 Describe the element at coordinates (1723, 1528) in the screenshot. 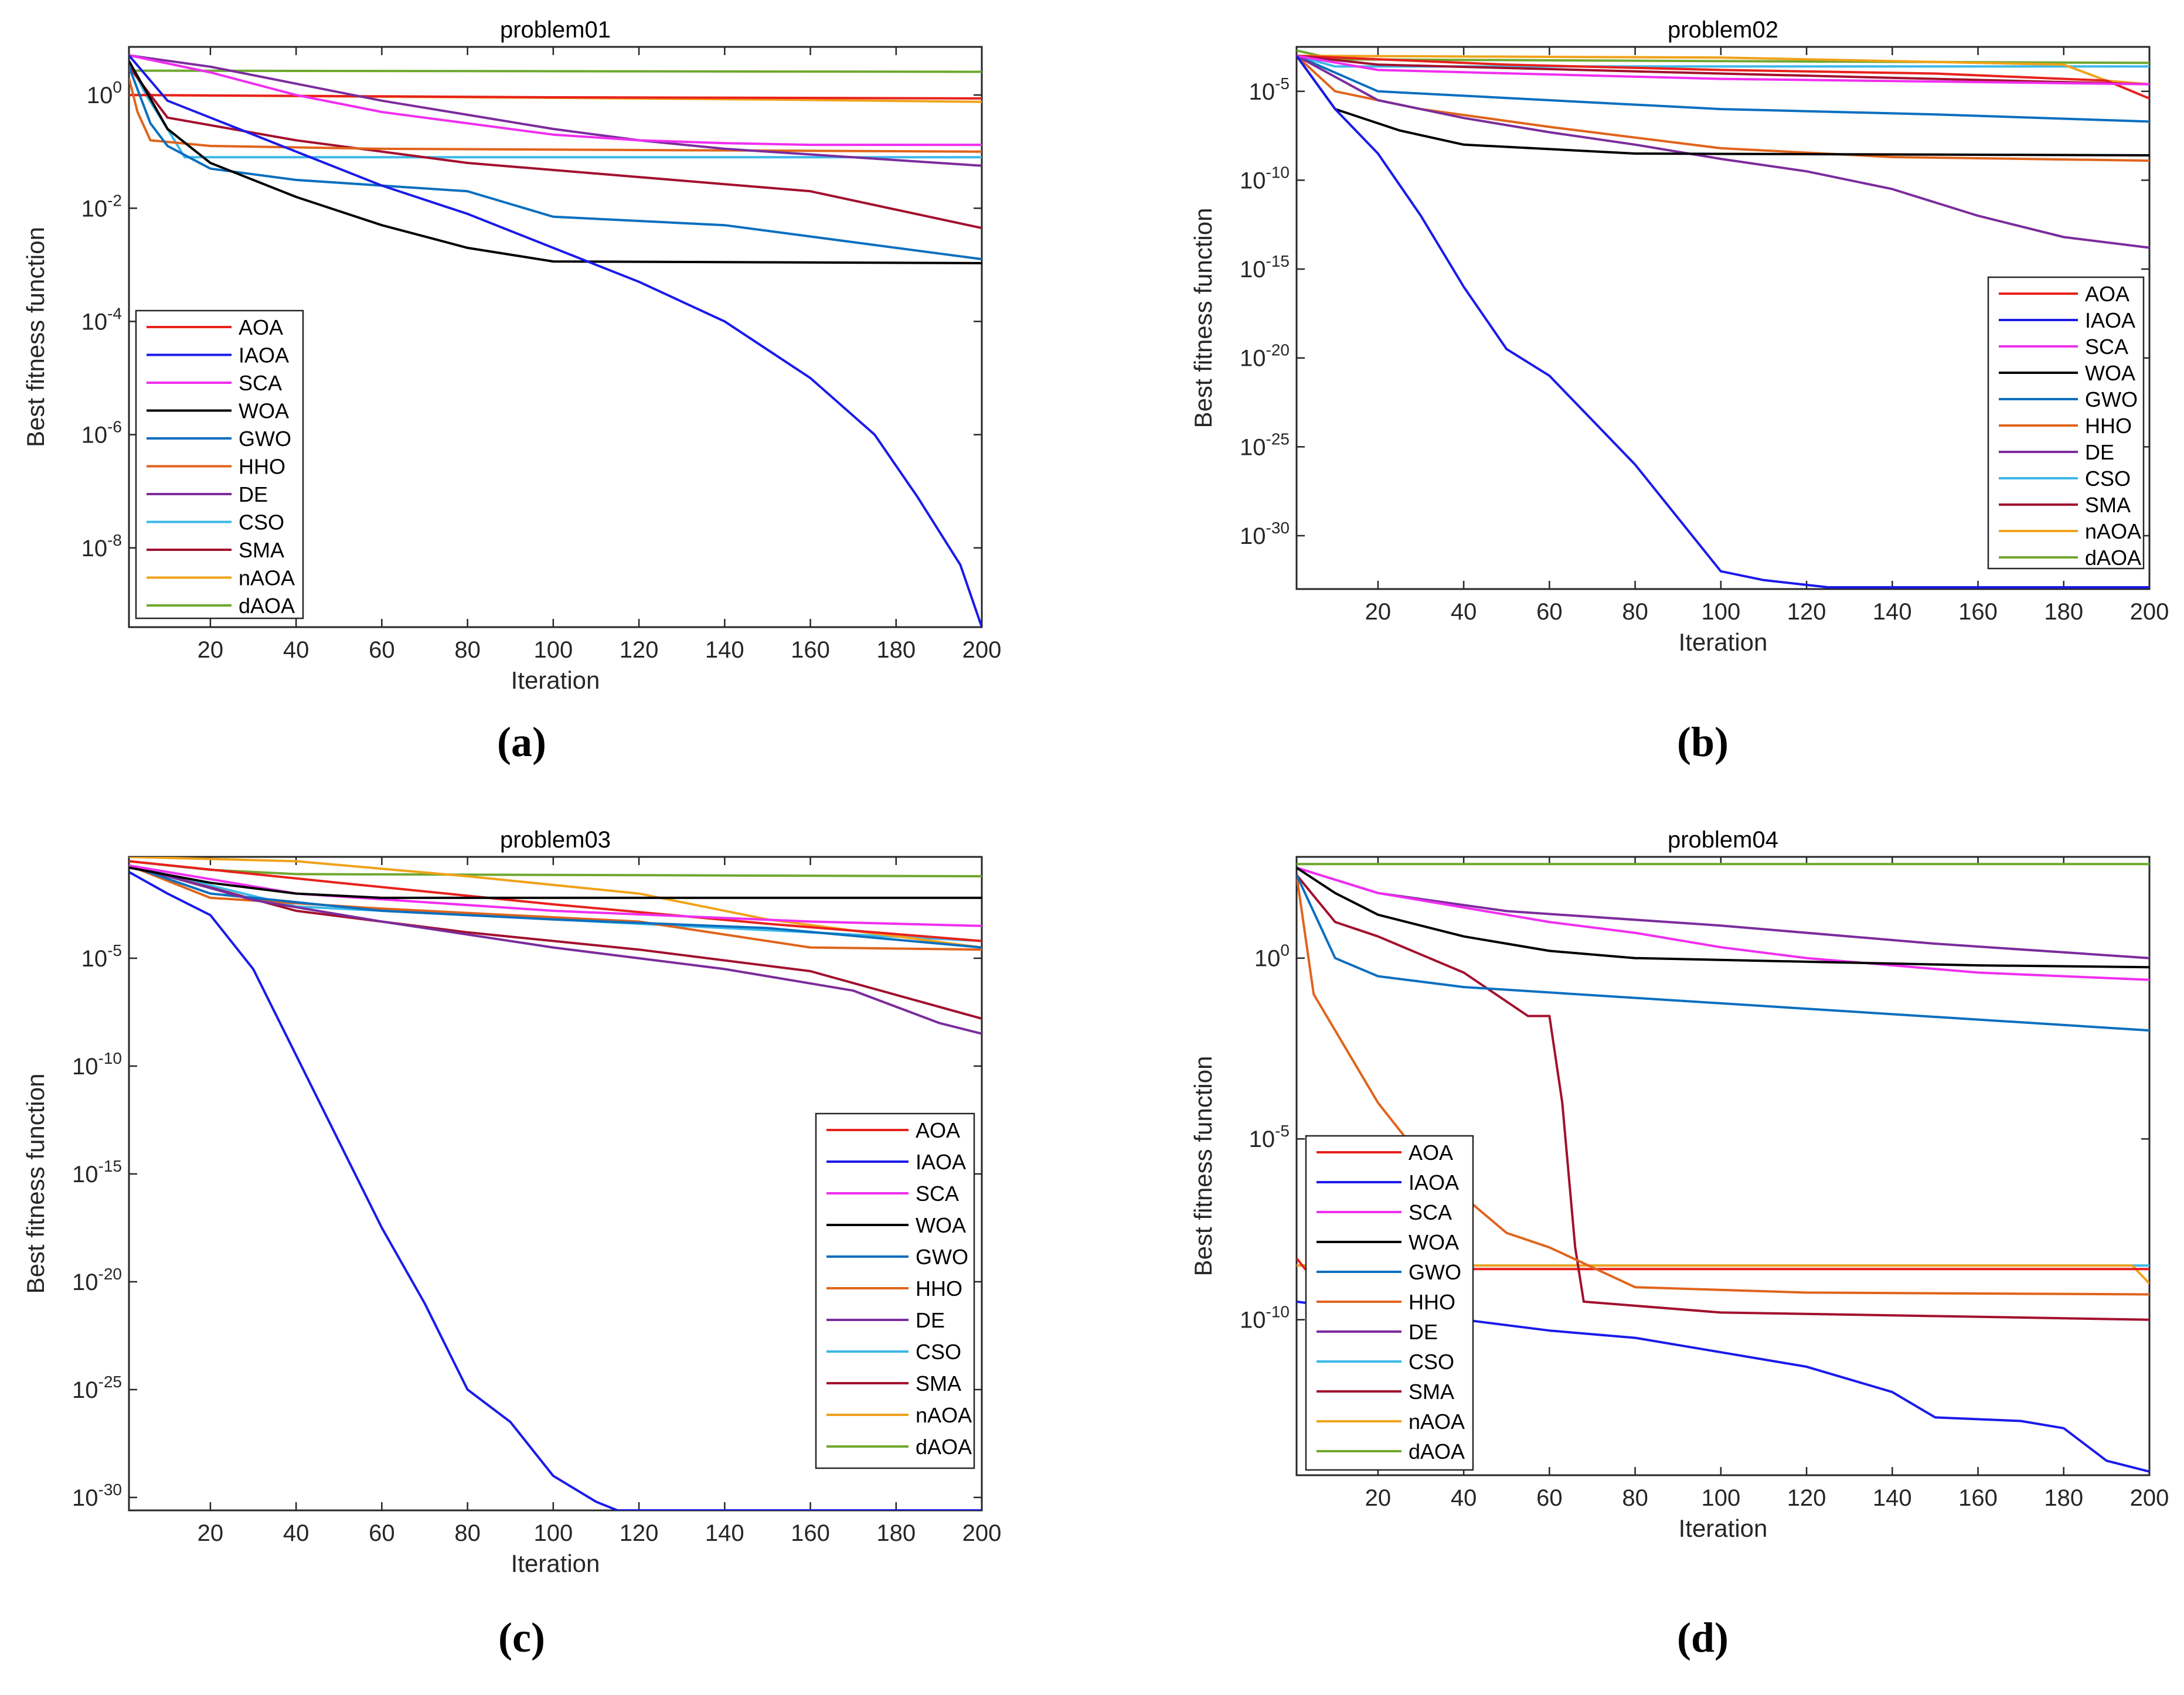

I see `x-axis-label: Iteration` at that location.